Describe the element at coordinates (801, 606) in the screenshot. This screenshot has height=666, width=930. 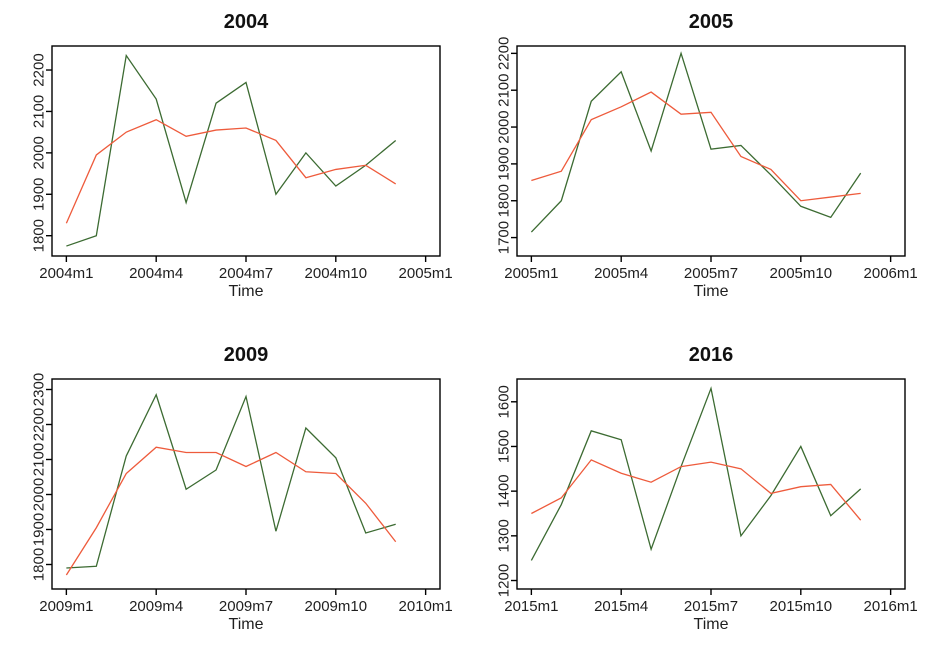
I see `x-tick-label: 2015m10` at that location.